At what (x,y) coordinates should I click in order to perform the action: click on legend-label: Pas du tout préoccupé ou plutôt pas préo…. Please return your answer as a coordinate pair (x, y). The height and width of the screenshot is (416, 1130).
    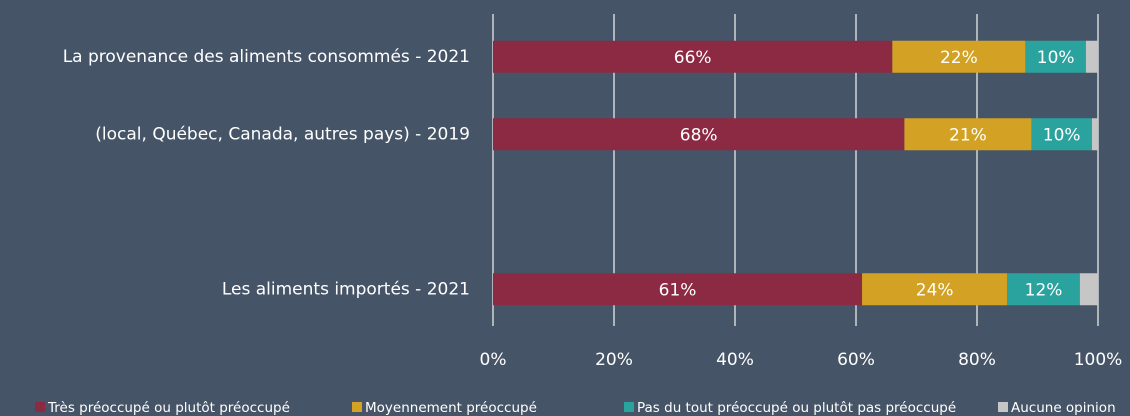
    Looking at the image, I should click on (796, 408).